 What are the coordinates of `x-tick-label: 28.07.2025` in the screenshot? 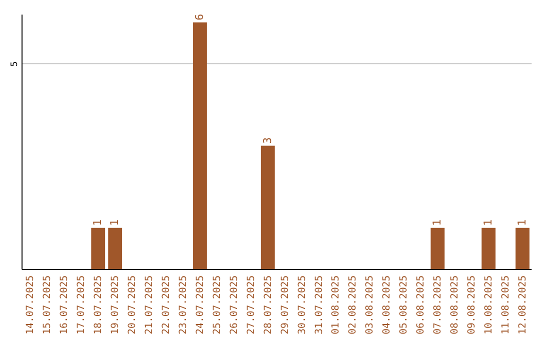 It's located at (268, 304).